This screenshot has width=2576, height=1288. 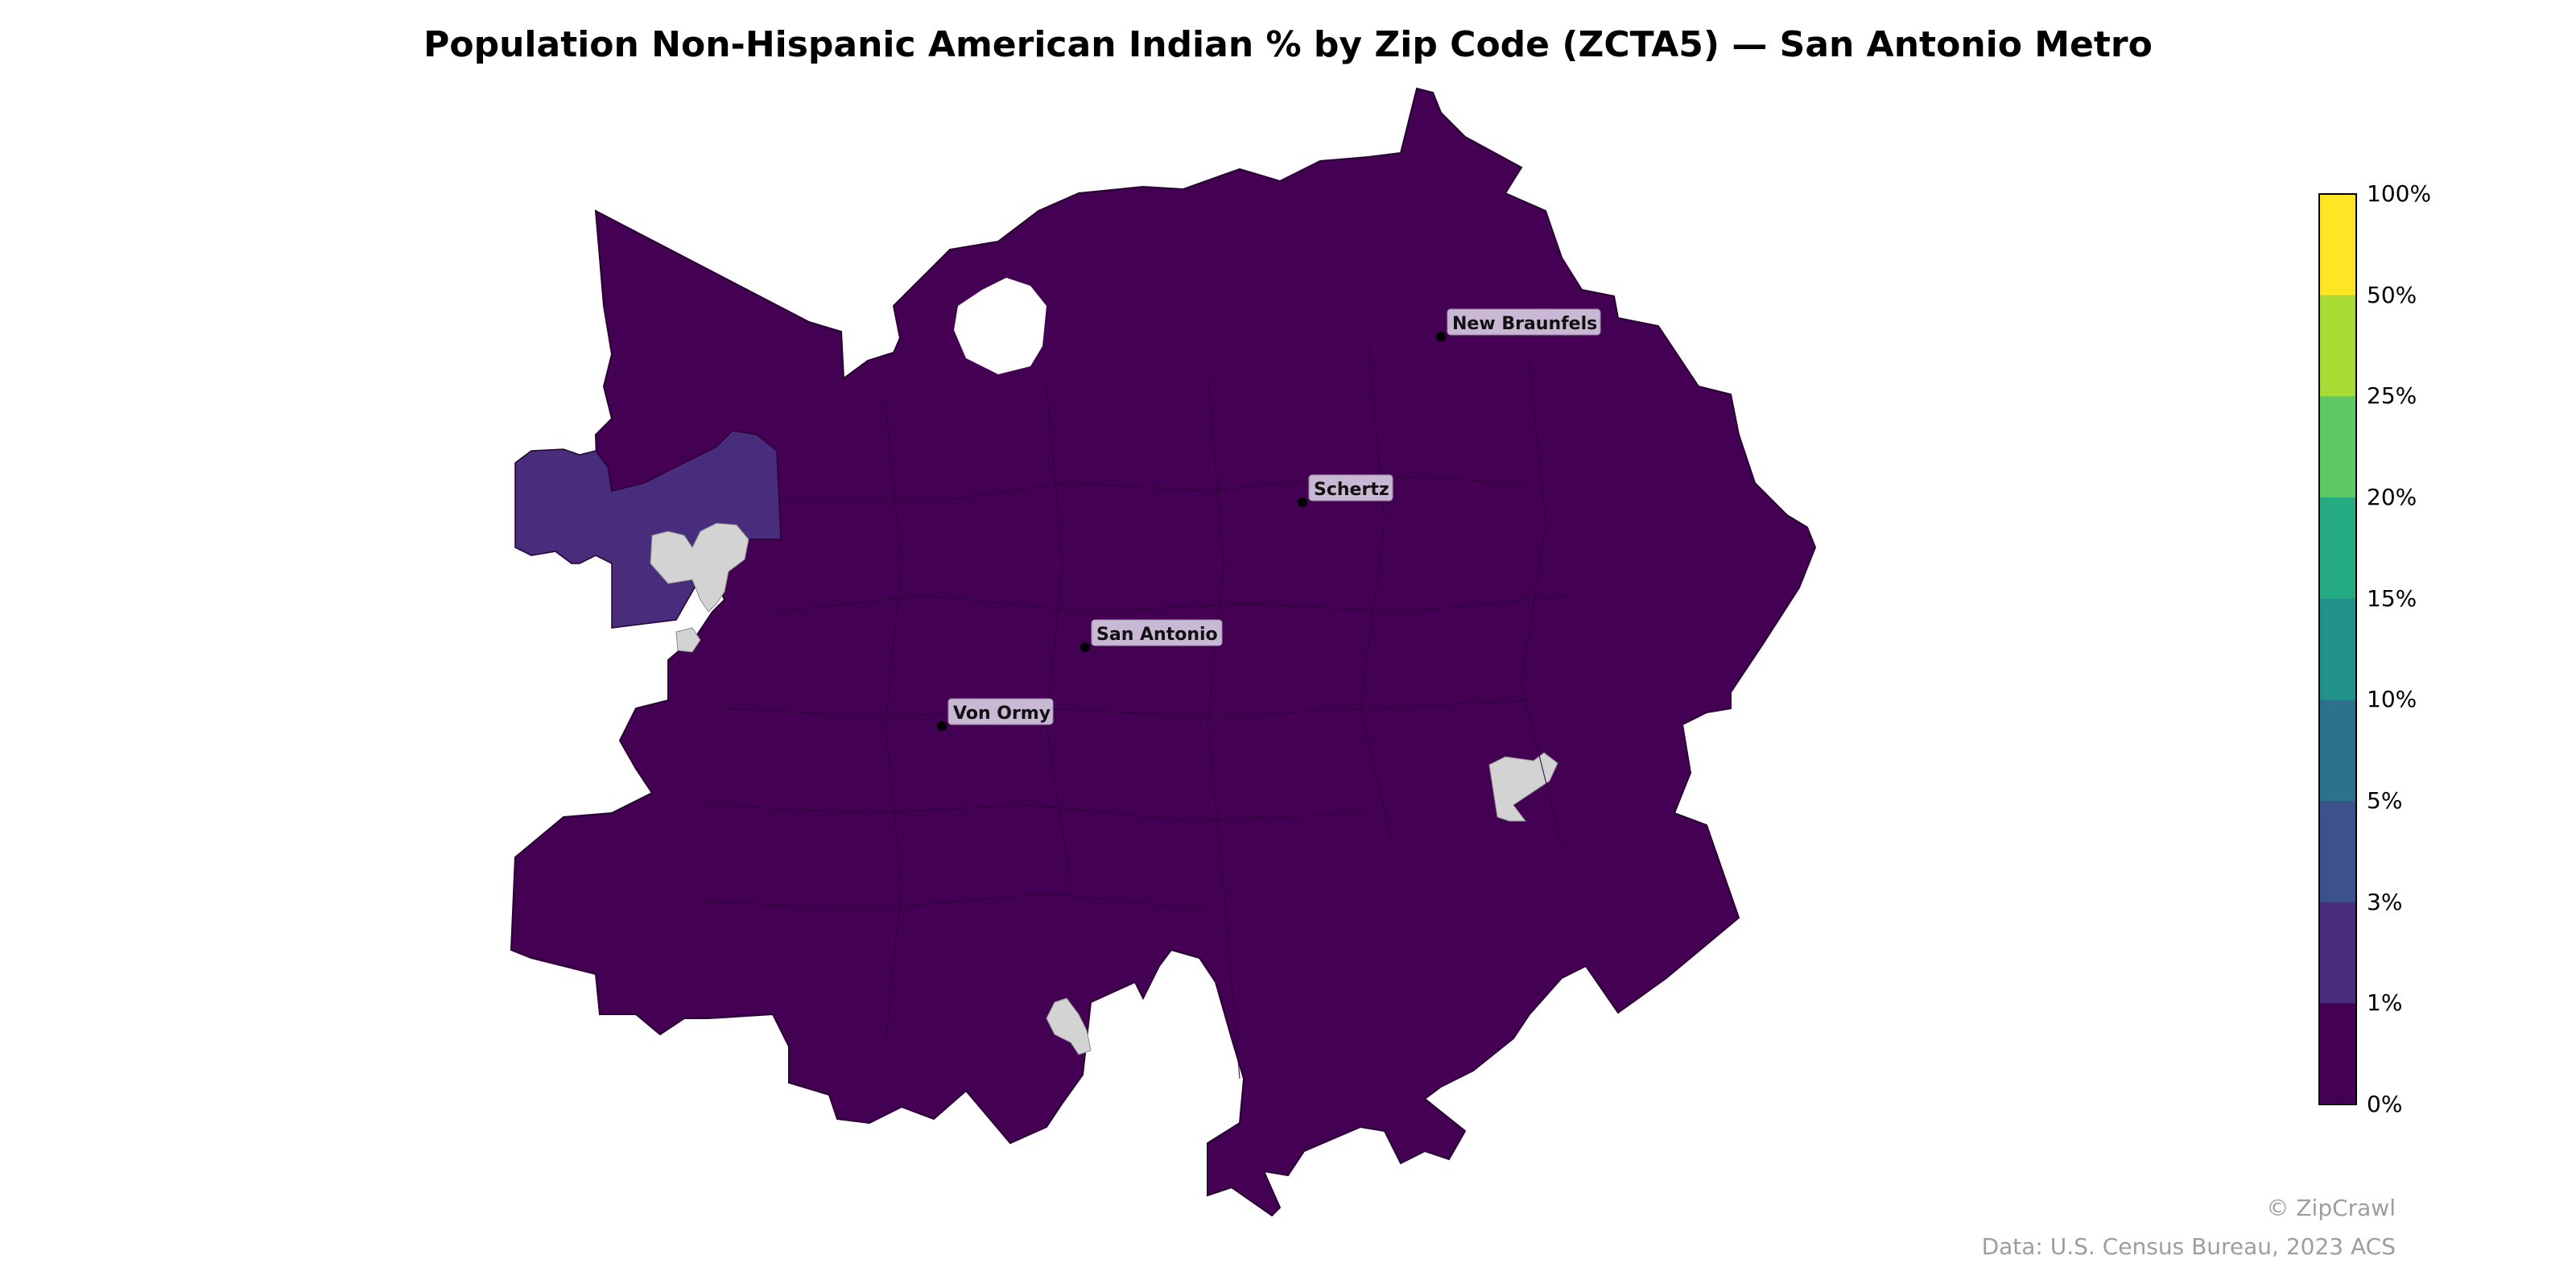 I want to click on city-marker-new-braunfels: New Braunfels, so click(x=1518, y=324).